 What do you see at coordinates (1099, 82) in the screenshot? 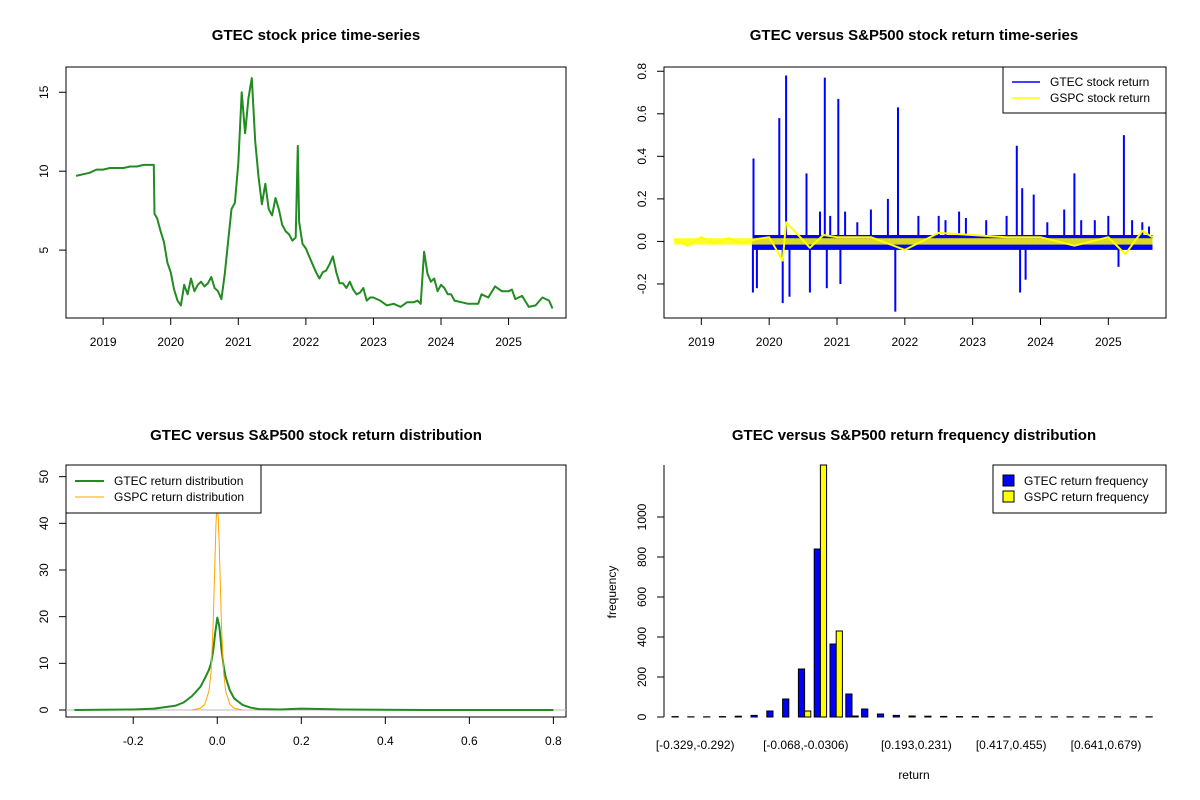
I see `legend-label-gtec-return: GTEC stock return` at bounding box center [1099, 82].